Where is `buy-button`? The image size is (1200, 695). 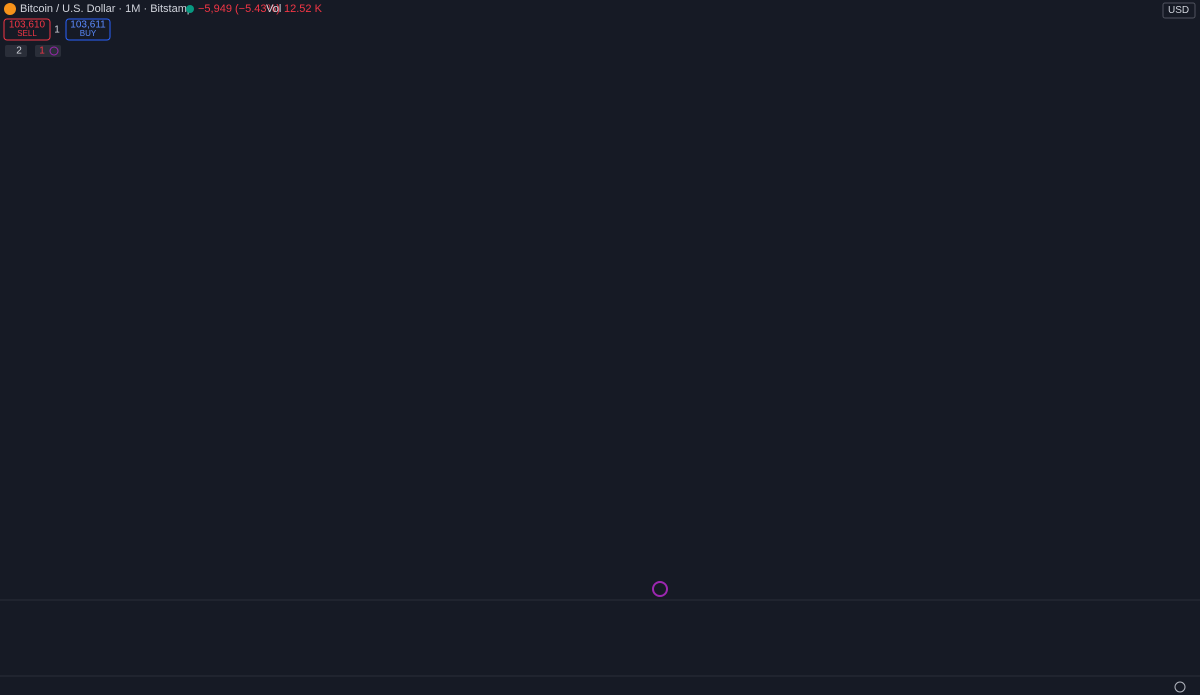
buy-button is located at coordinates (88, 29).